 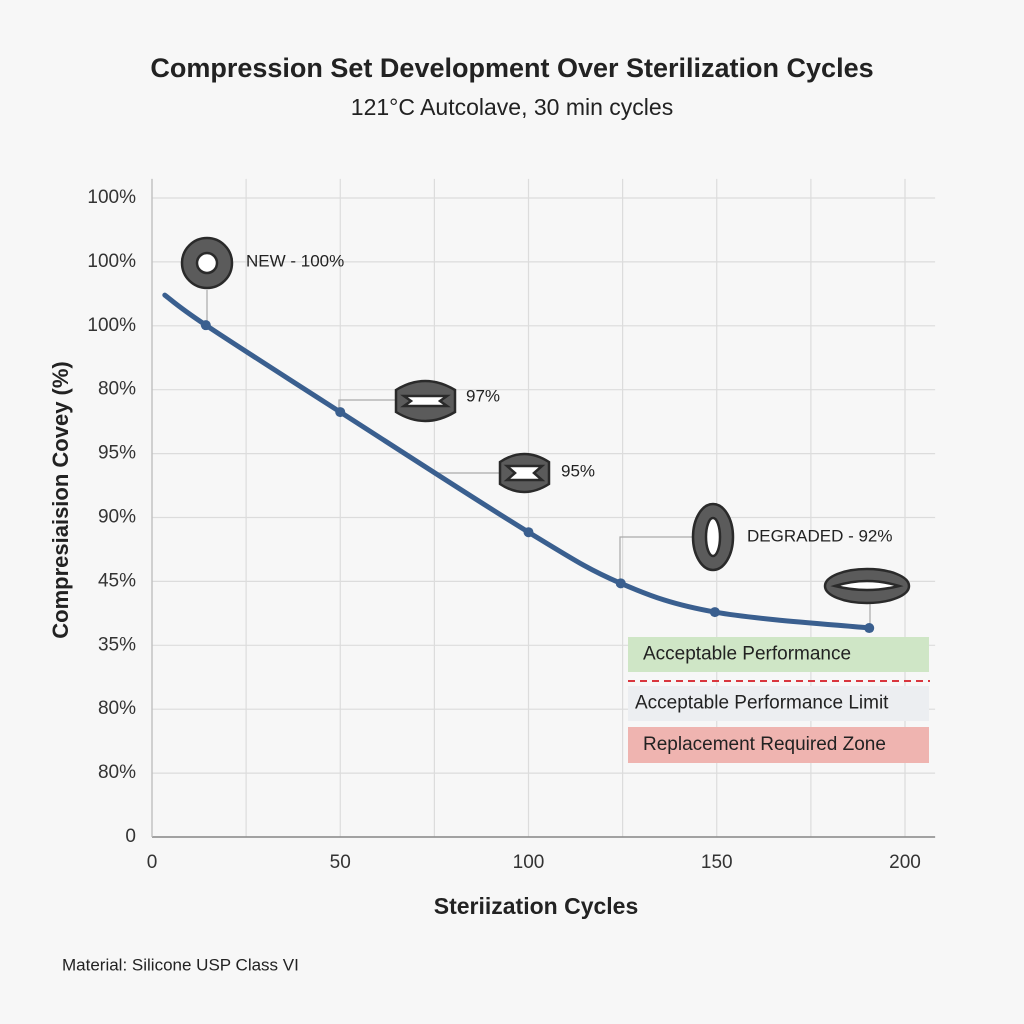 What do you see at coordinates (180, 964) in the screenshot?
I see `footnote: Material: Silicone USP Class VI` at bounding box center [180, 964].